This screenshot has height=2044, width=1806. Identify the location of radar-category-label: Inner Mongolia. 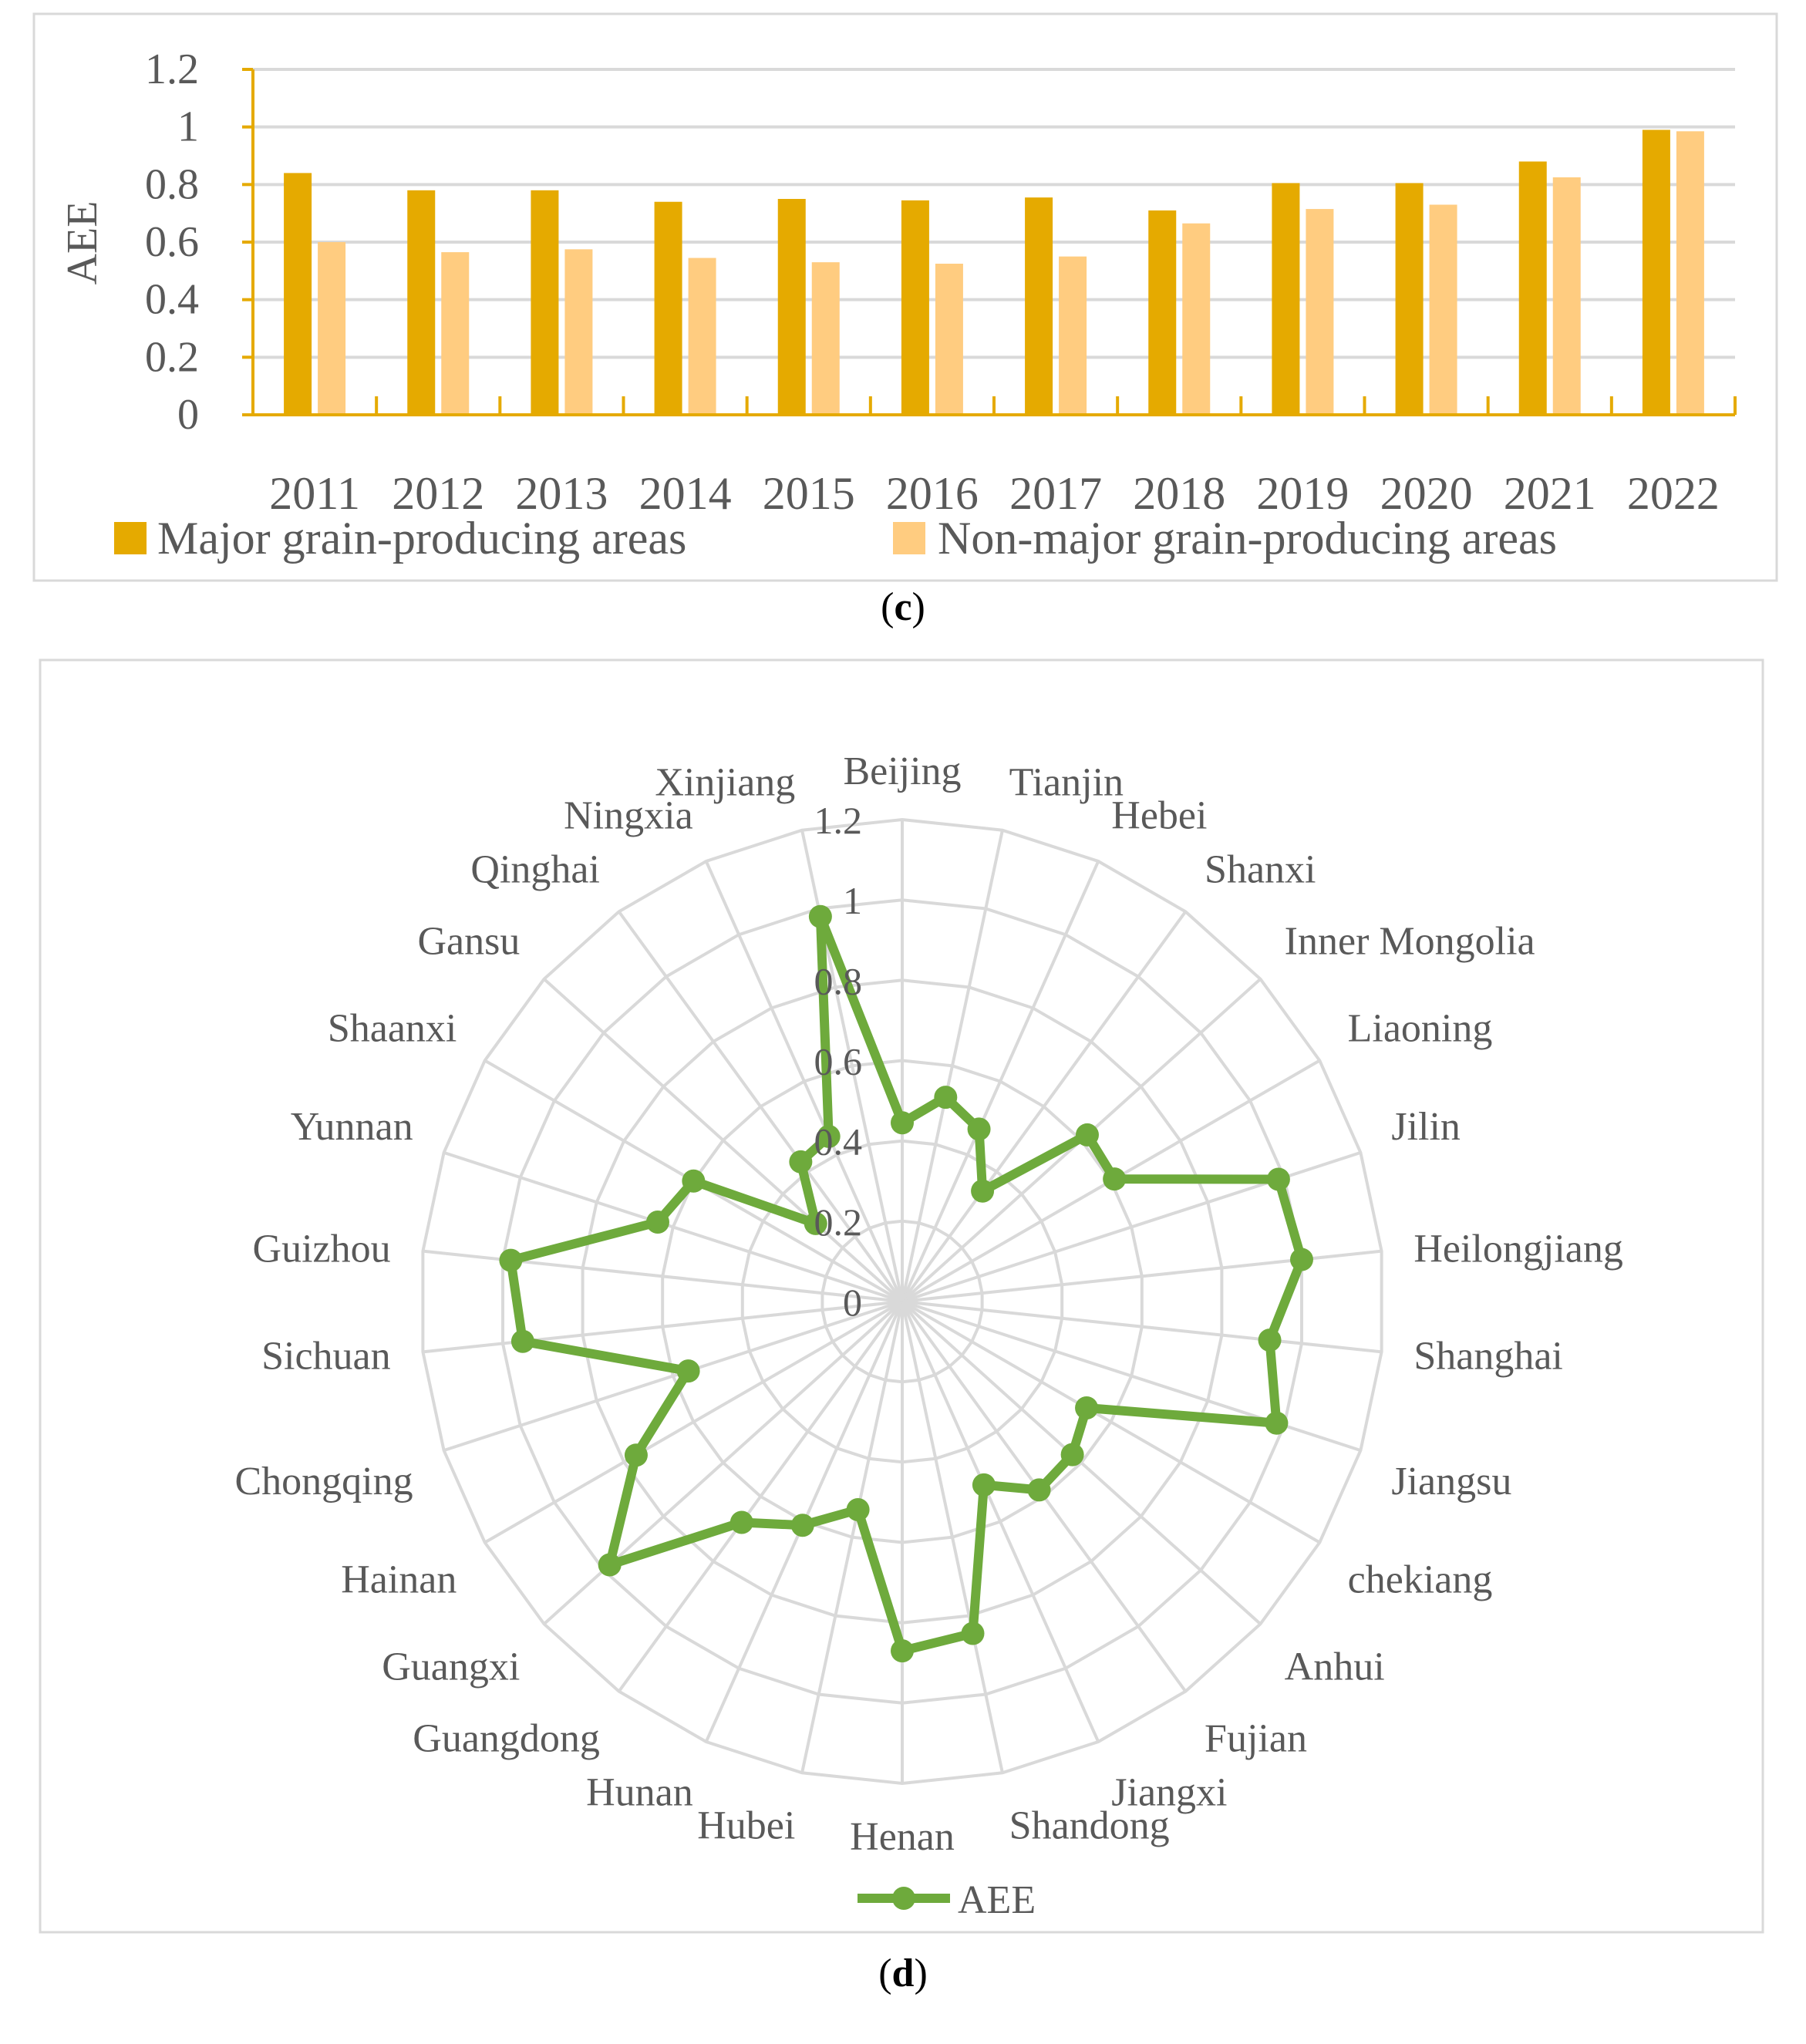
(1410, 942).